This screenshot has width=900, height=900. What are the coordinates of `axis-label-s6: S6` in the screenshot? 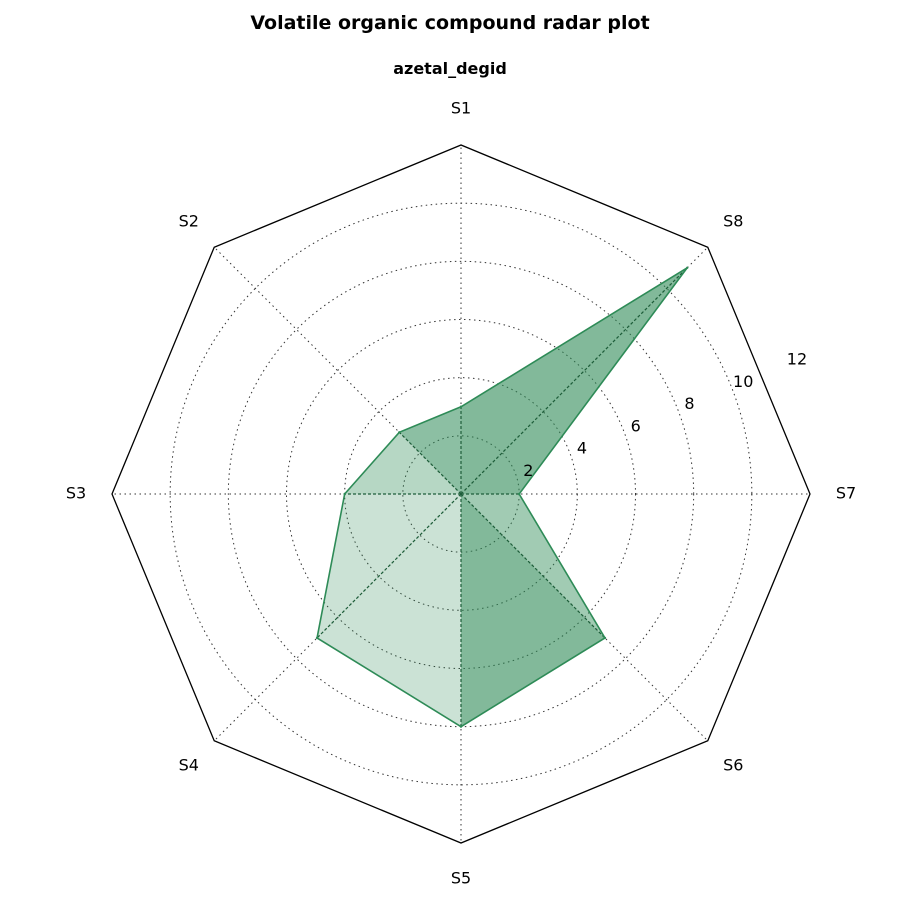 It's located at (733, 765).